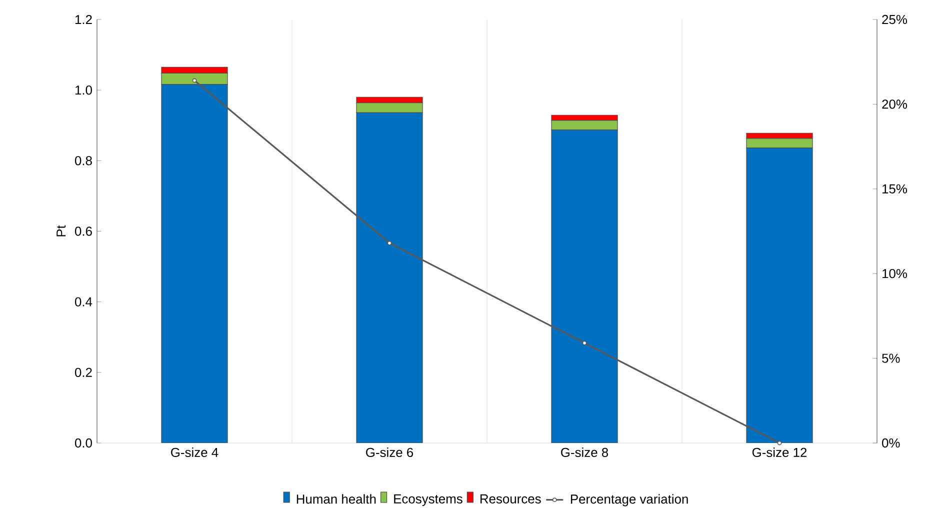 This screenshot has width=939, height=532. What do you see at coordinates (891, 443) in the screenshot?
I see `y2-tick-label: 0%` at bounding box center [891, 443].